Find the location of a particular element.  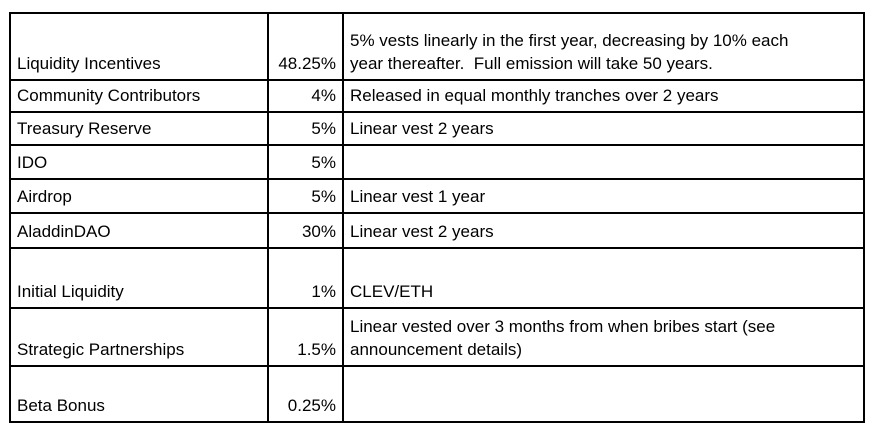

allocation-percent-cell: 1.5% is located at coordinates (305, 337).